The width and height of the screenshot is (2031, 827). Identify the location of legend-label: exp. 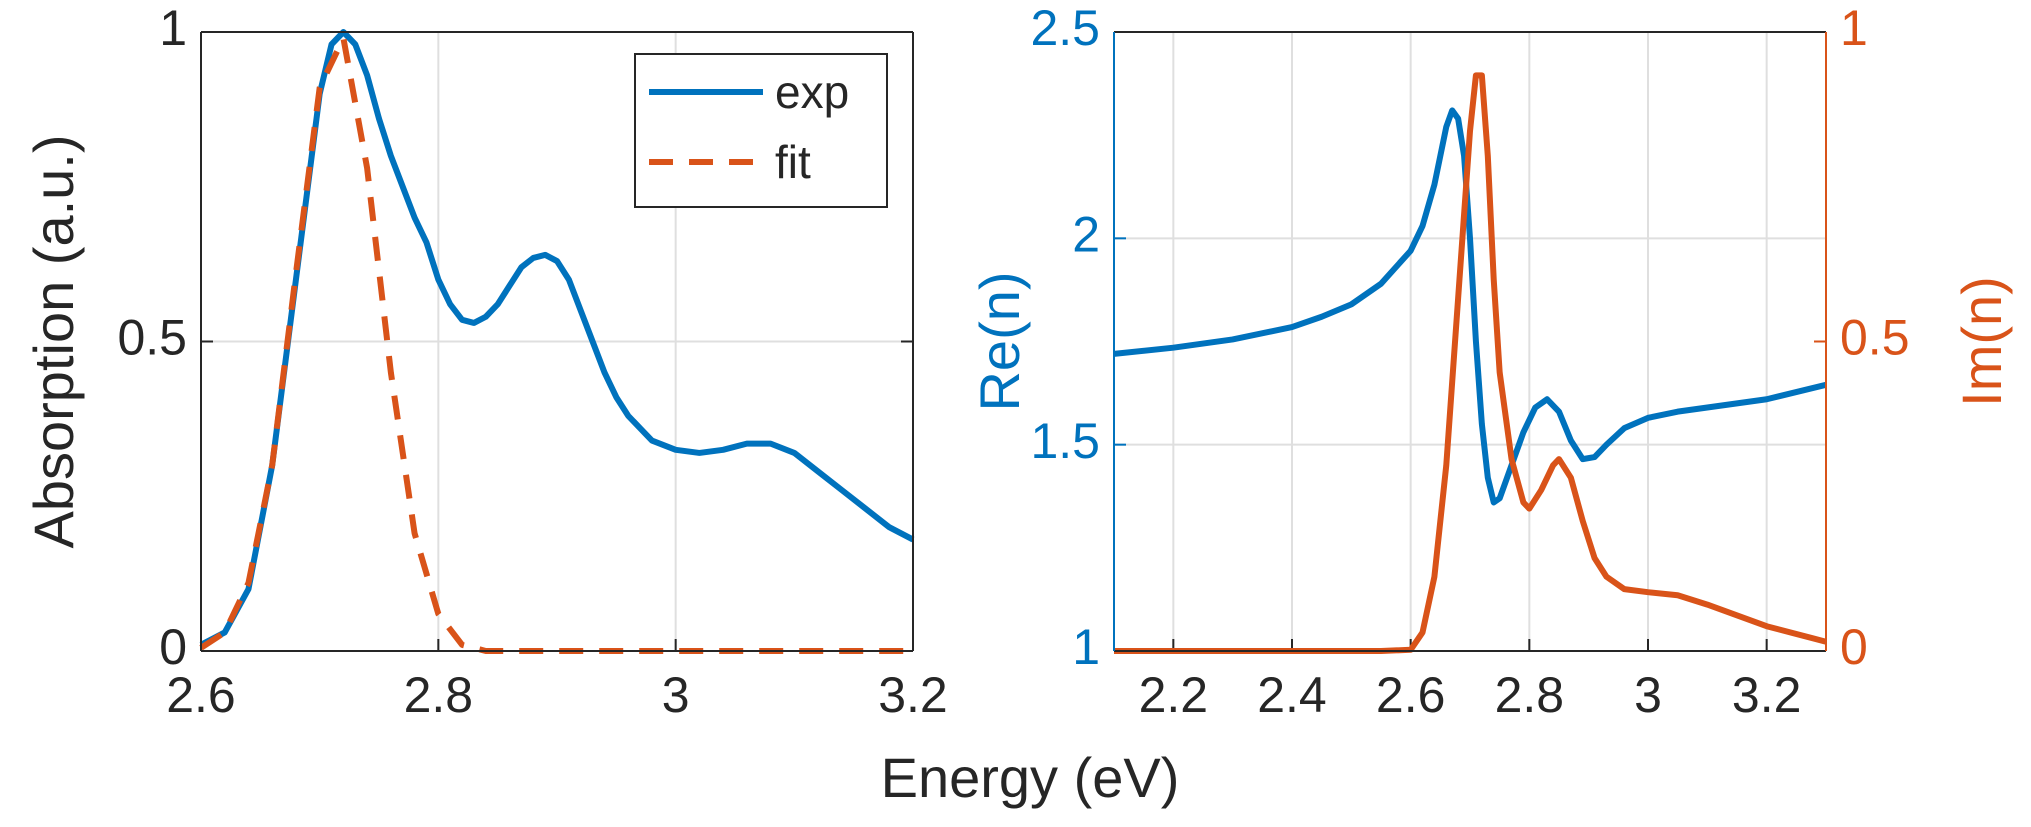
(812, 92).